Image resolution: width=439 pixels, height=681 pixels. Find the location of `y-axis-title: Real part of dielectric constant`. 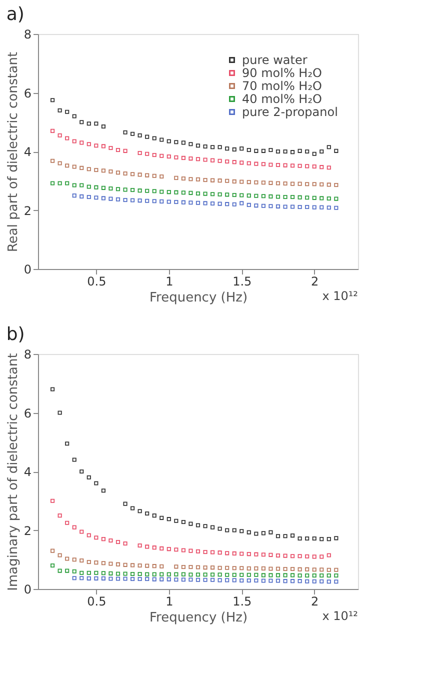

y-axis-title: Real part of dielectric constant is located at coordinates (13, 152).